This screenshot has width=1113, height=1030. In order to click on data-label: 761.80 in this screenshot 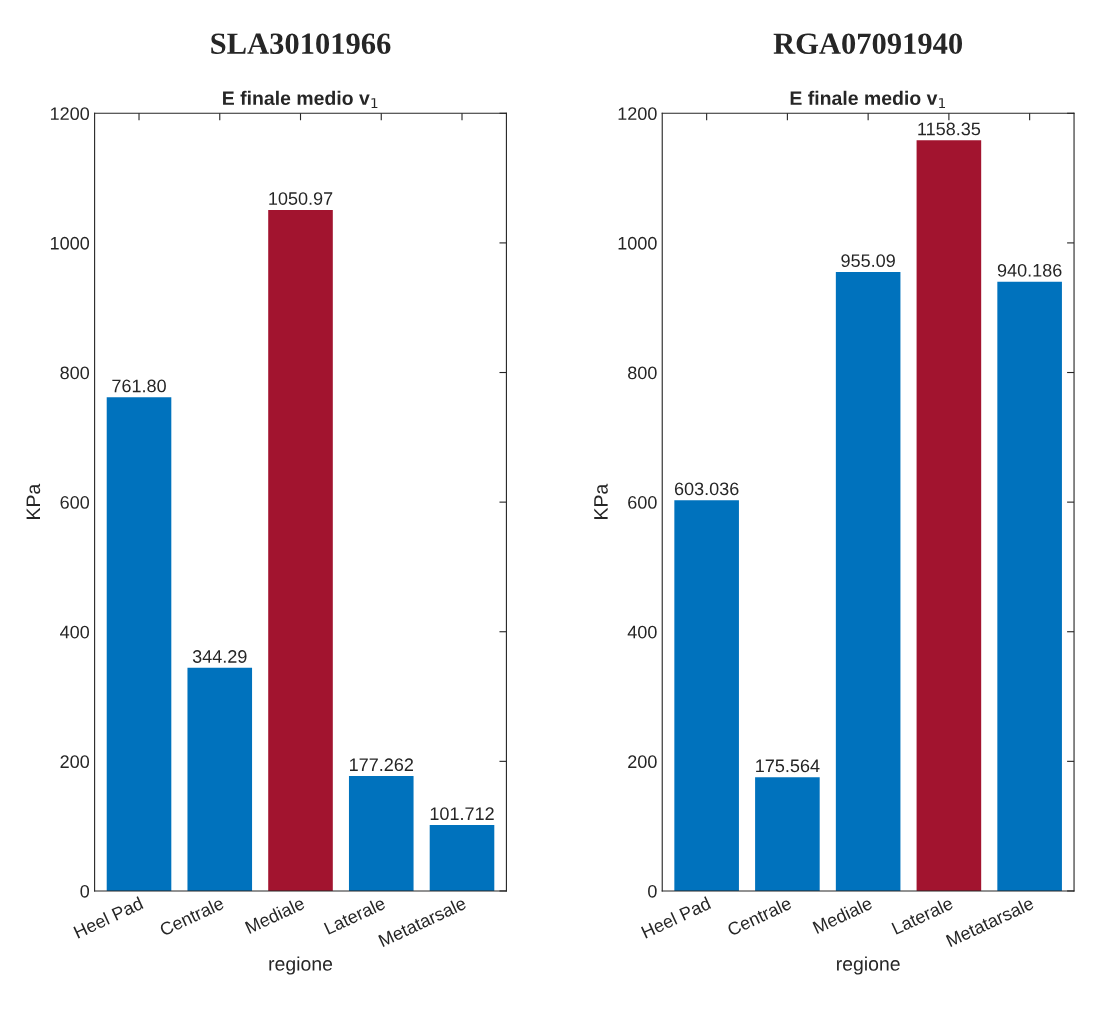, I will do `click(139, 386)`.